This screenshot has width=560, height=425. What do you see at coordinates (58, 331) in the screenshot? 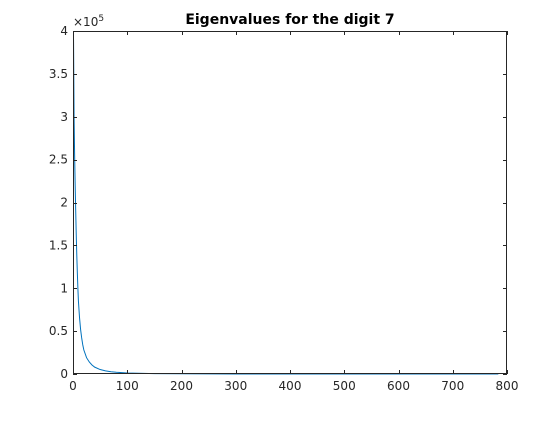
I see `y-tick-label: 0.5` at bounding box center [58, 331].